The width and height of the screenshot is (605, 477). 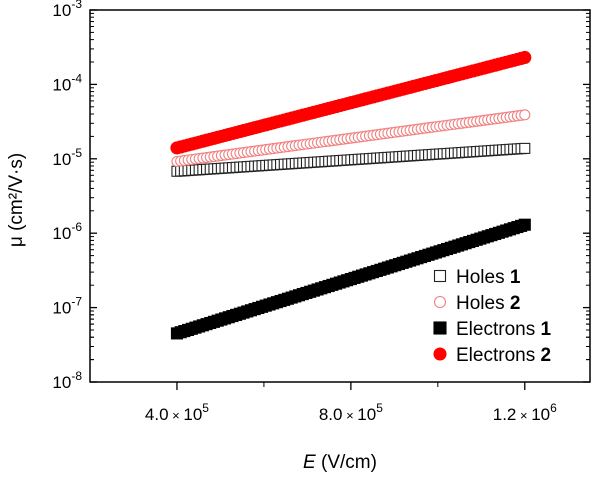 I want to click on x-tick-label-mantissa: 1.2, so click(x=505, y=414).